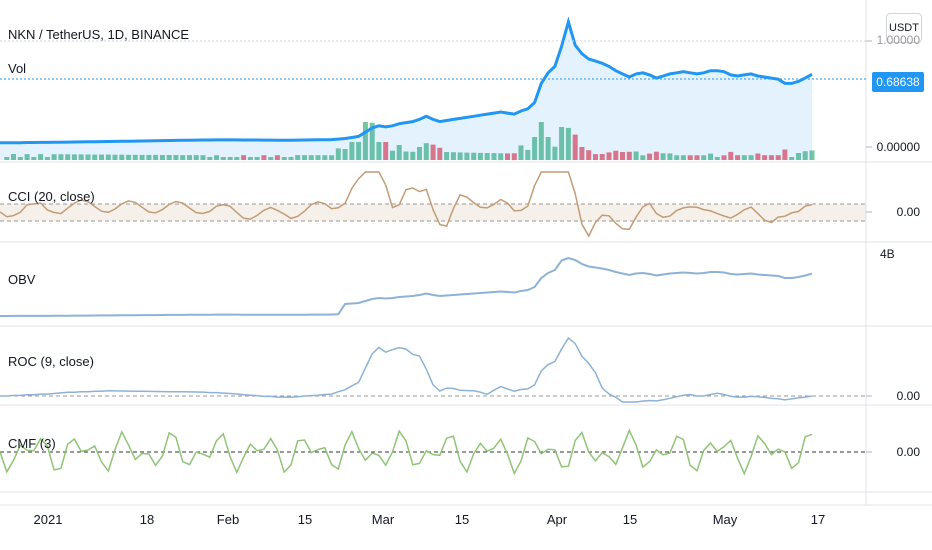 The image size is (932, 550). Describe the element at coordinates (908, 396) in the screenshot. I see `roc-scale-label: 0.00` at that location.